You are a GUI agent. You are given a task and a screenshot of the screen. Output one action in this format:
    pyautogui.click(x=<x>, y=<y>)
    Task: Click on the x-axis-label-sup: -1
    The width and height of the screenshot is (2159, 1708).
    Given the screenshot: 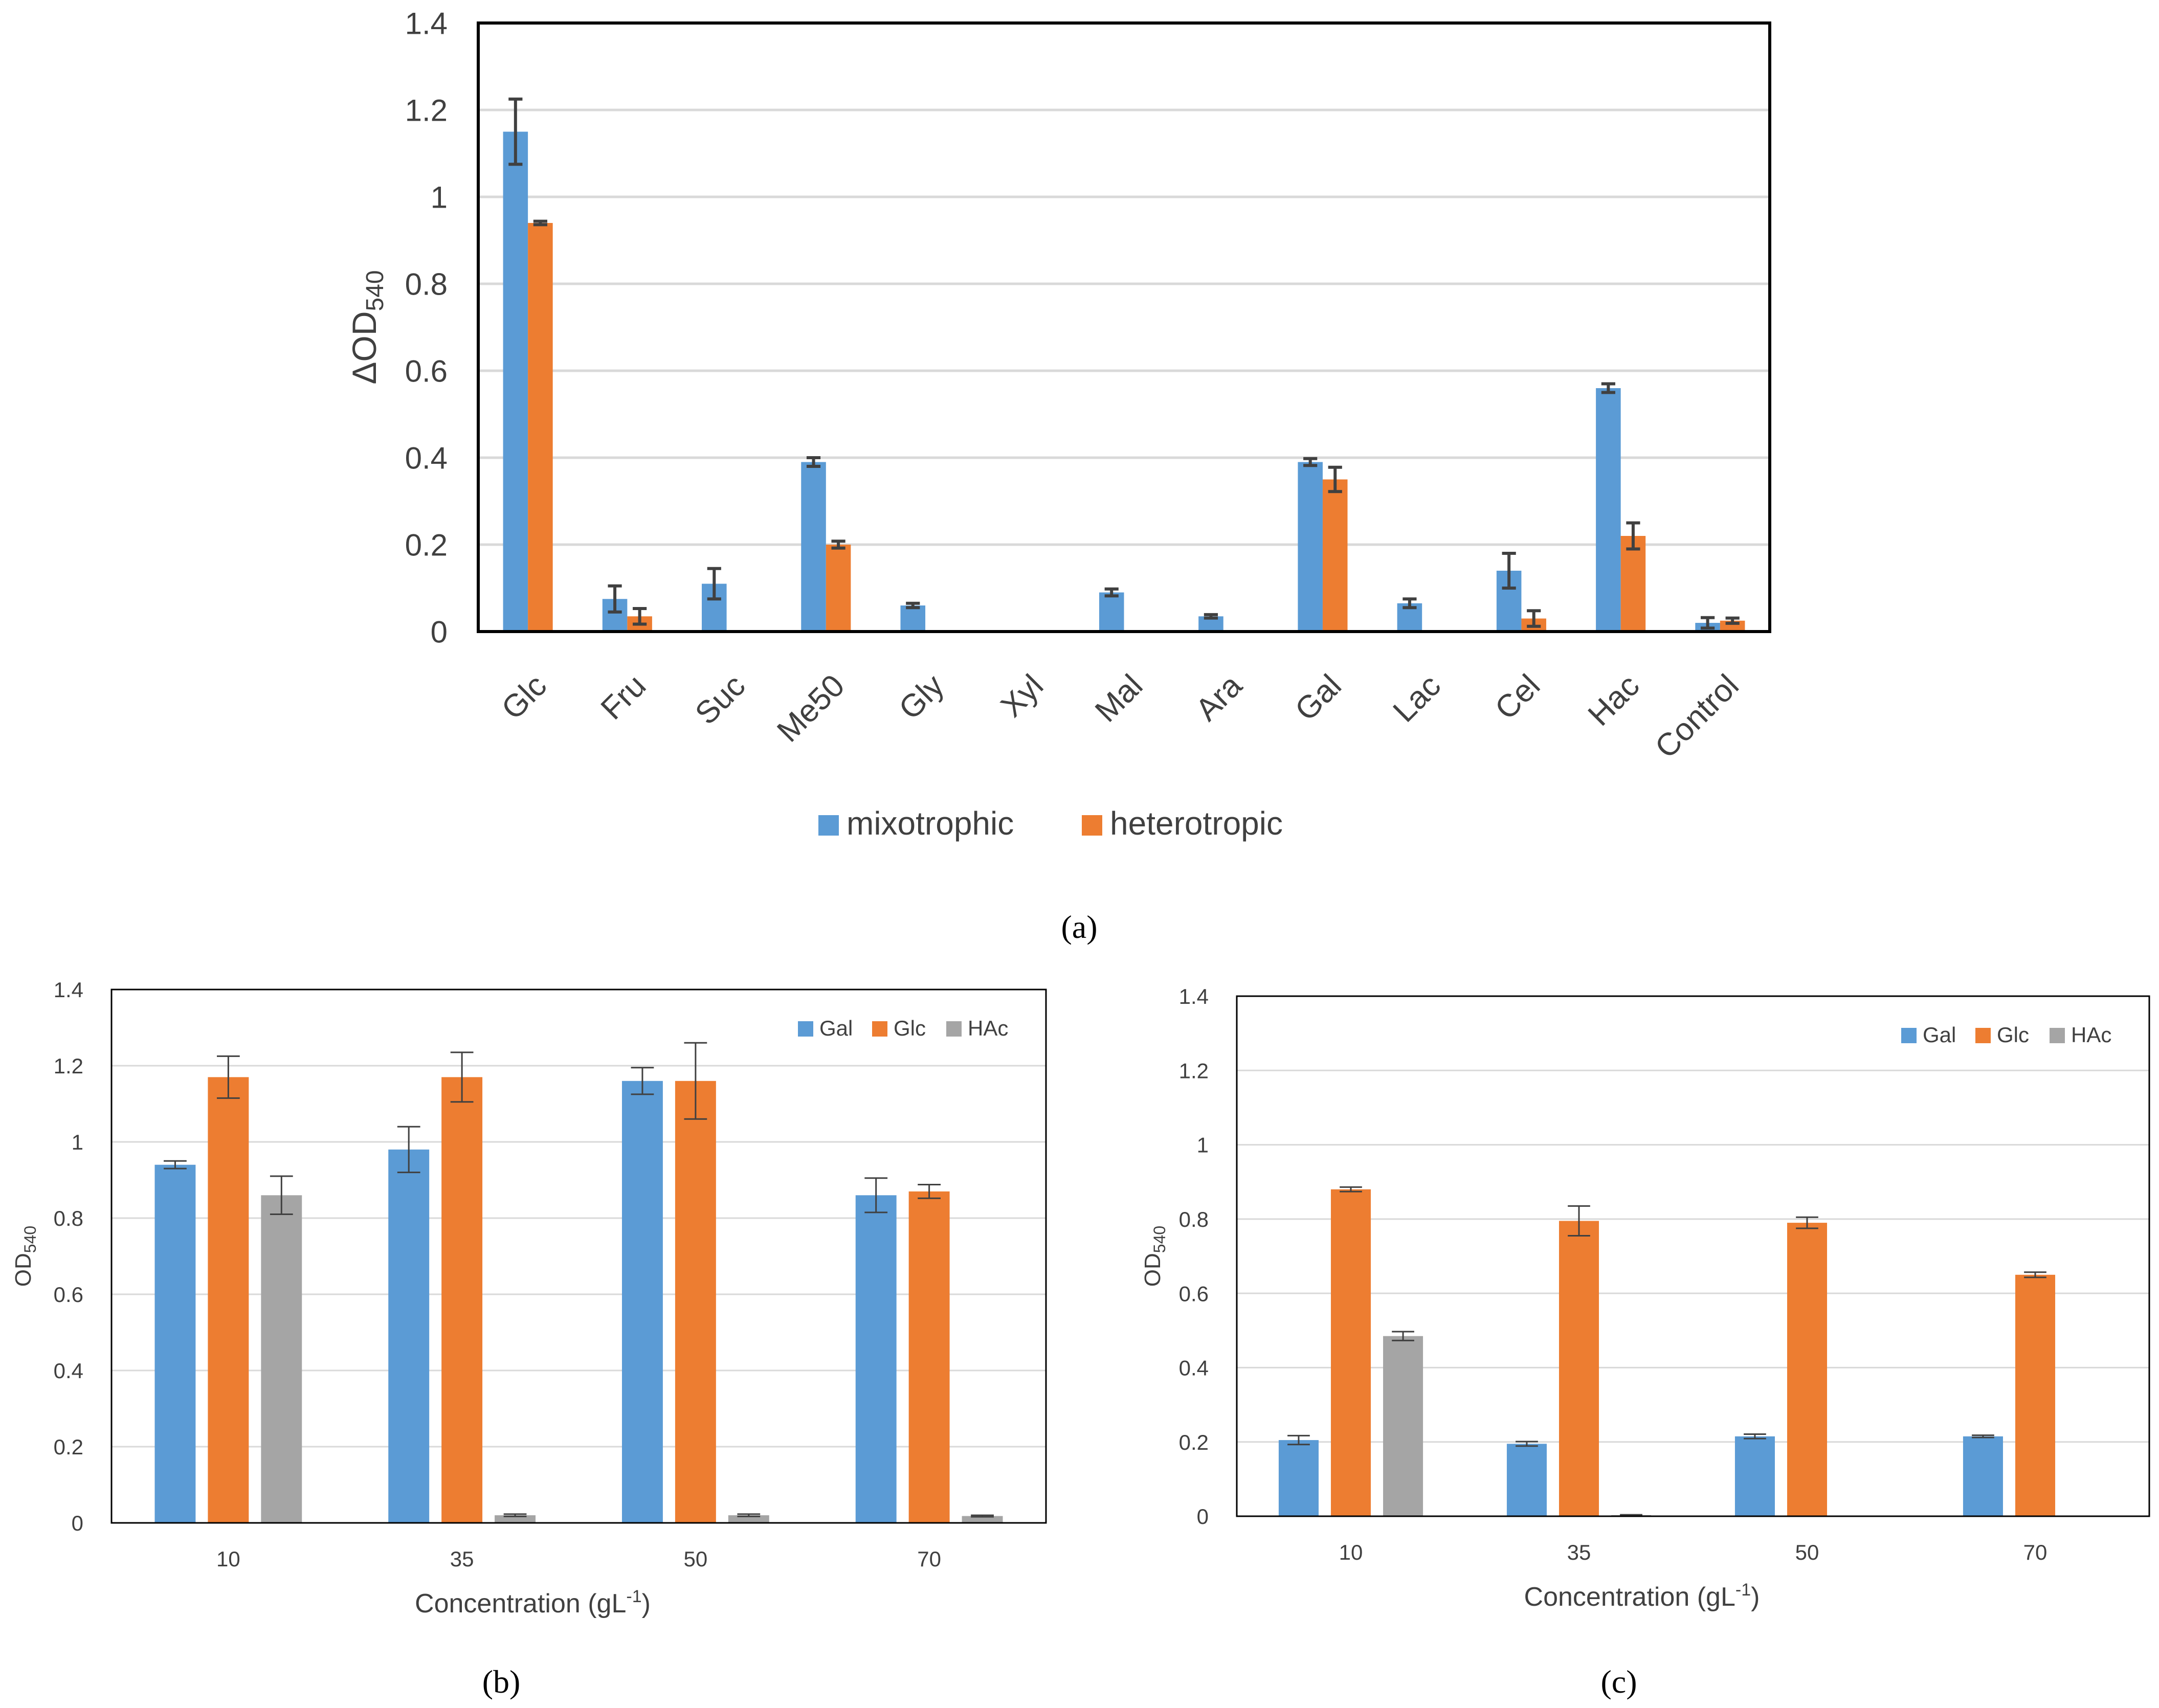 What is the action you would take?
    pyautogui.click(x=633, y=1596)
    